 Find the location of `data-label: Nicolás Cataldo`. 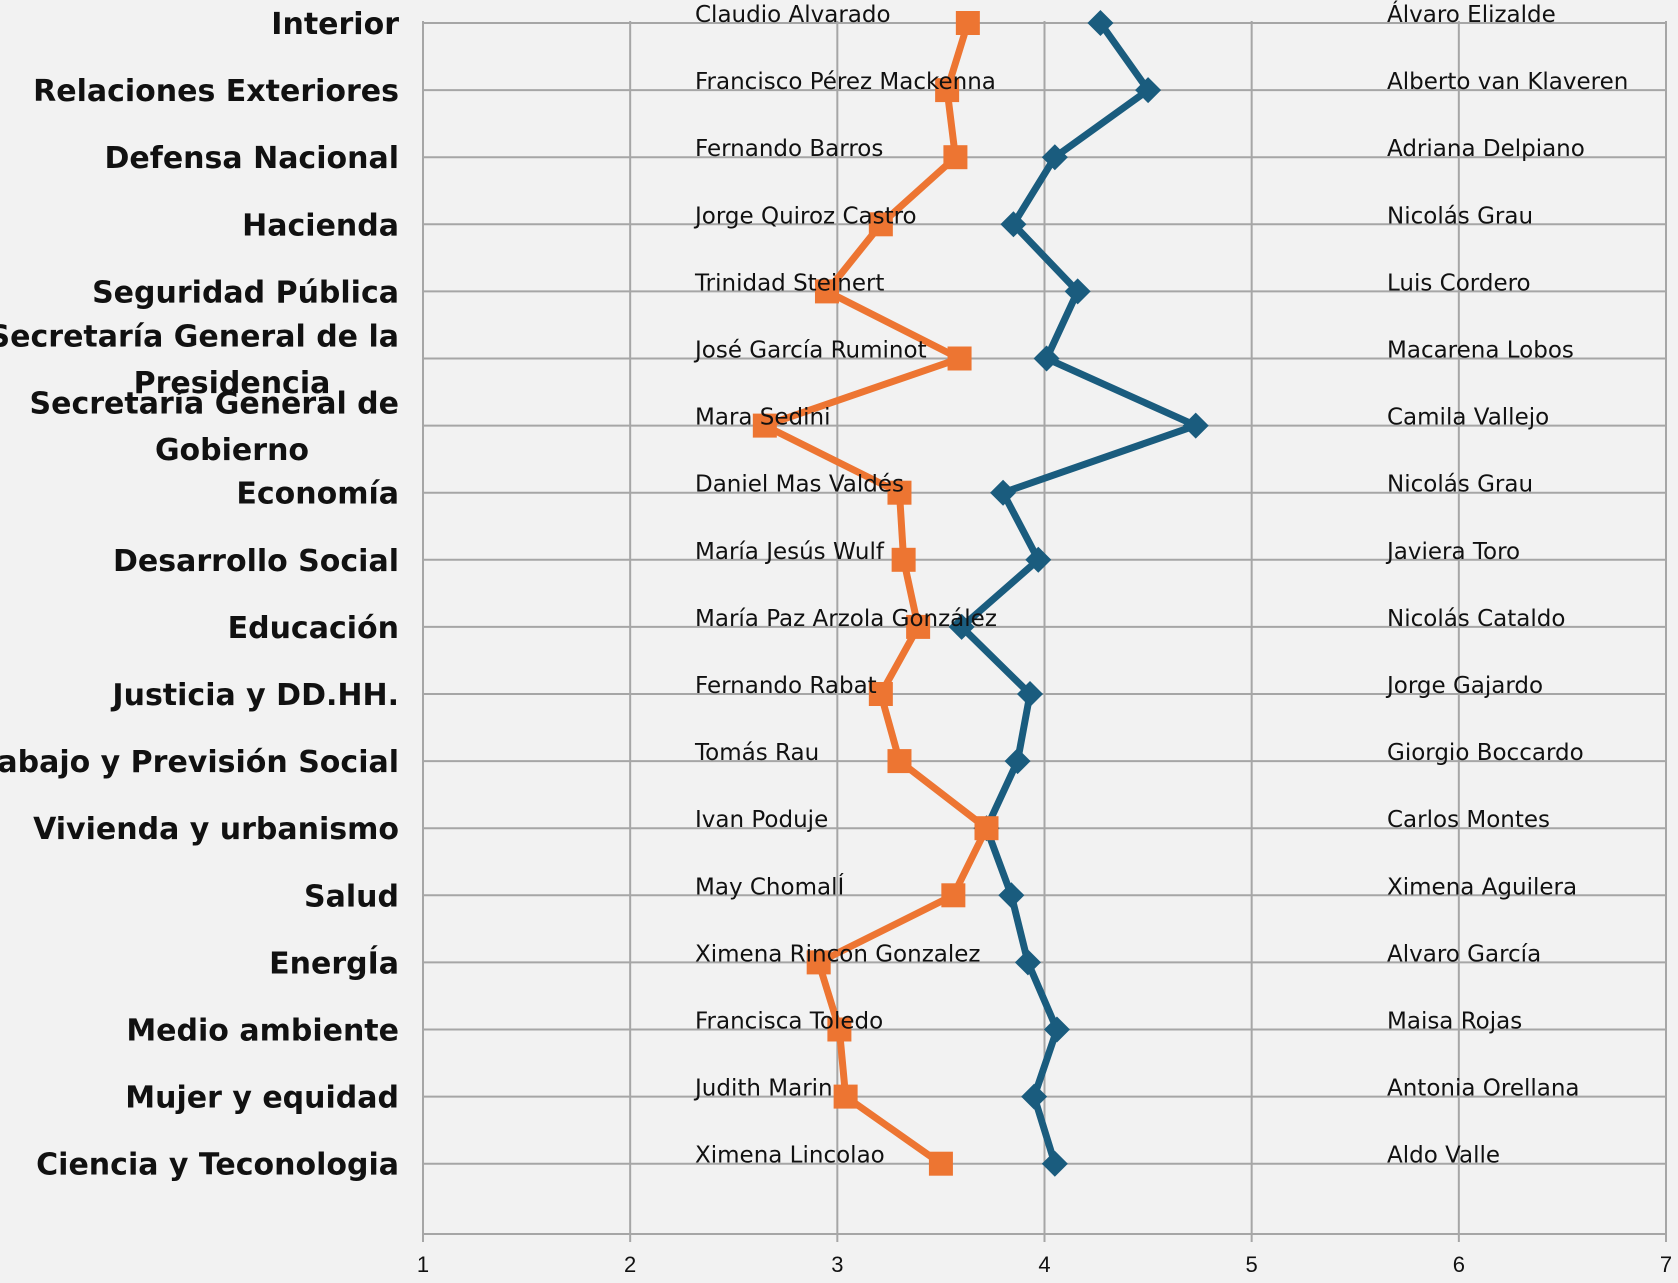

data-label: Nicolás Cataldo is located at coordinates (1476, 619).